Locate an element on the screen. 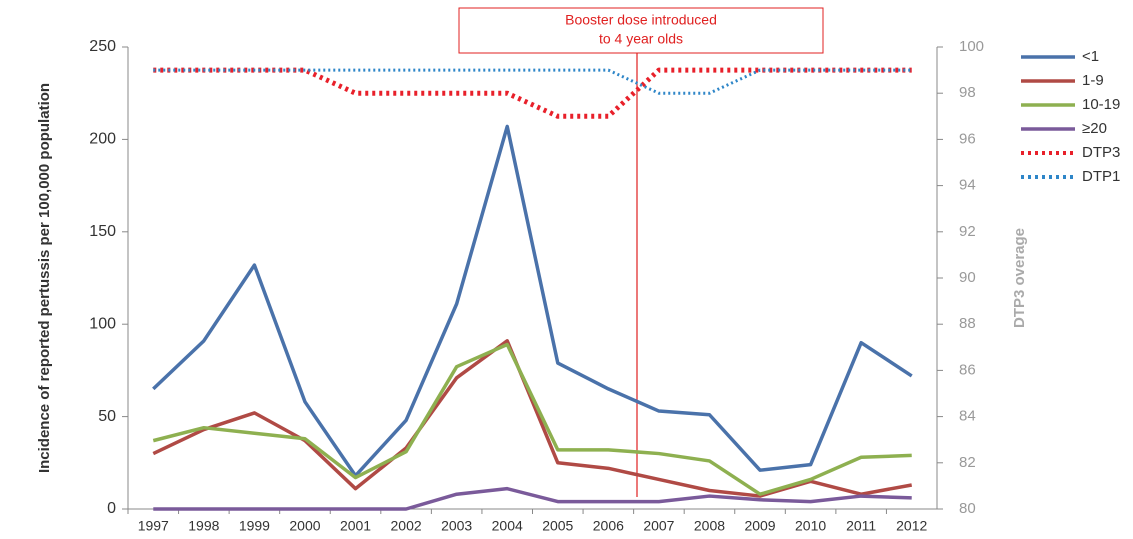 The width and height of the screenshot is (1133, 539). x-tick-label: 2002 is located at coordinates (406, 526).